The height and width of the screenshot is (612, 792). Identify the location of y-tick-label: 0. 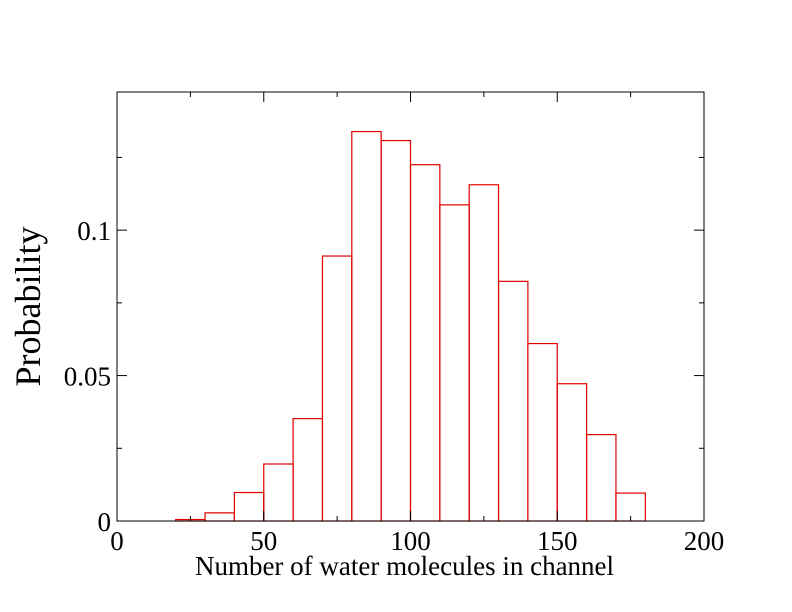
(105, 522).